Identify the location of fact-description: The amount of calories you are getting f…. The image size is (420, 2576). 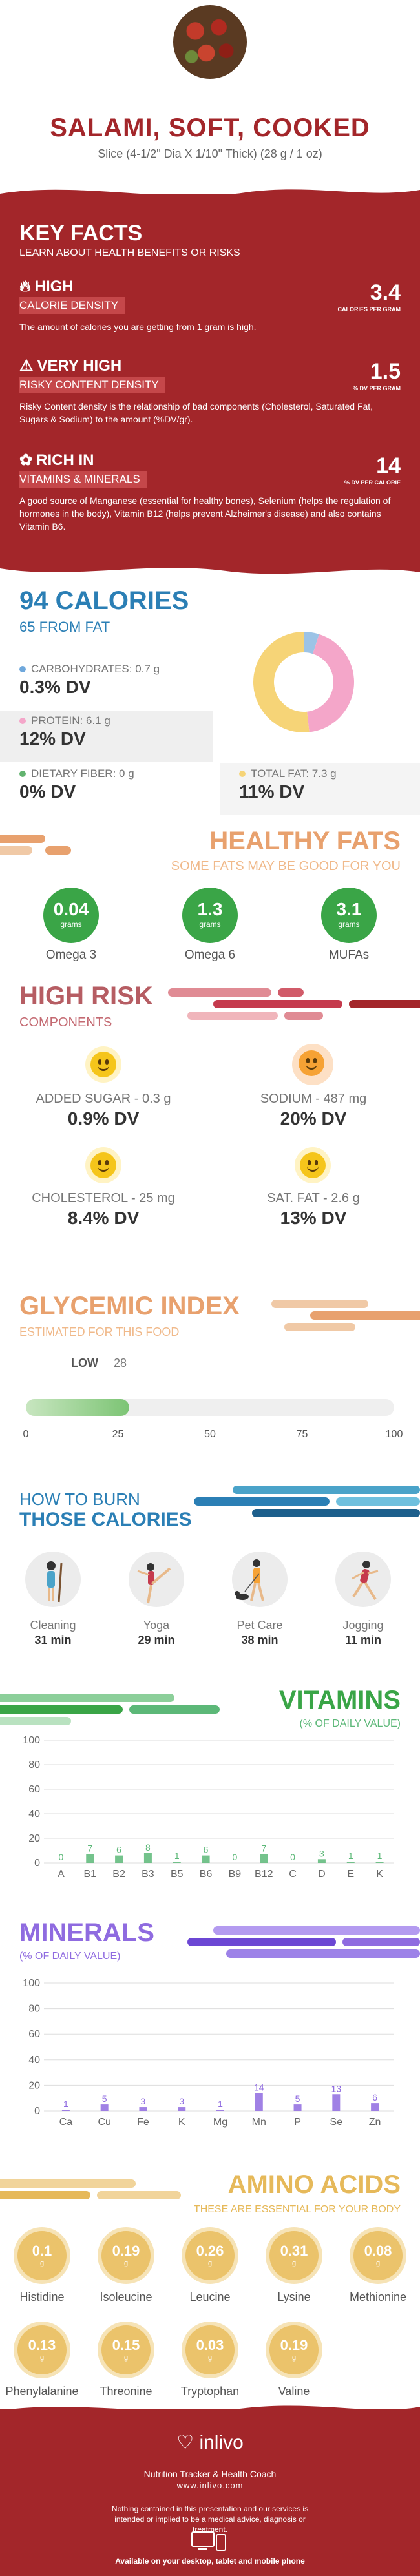
(138, 327).